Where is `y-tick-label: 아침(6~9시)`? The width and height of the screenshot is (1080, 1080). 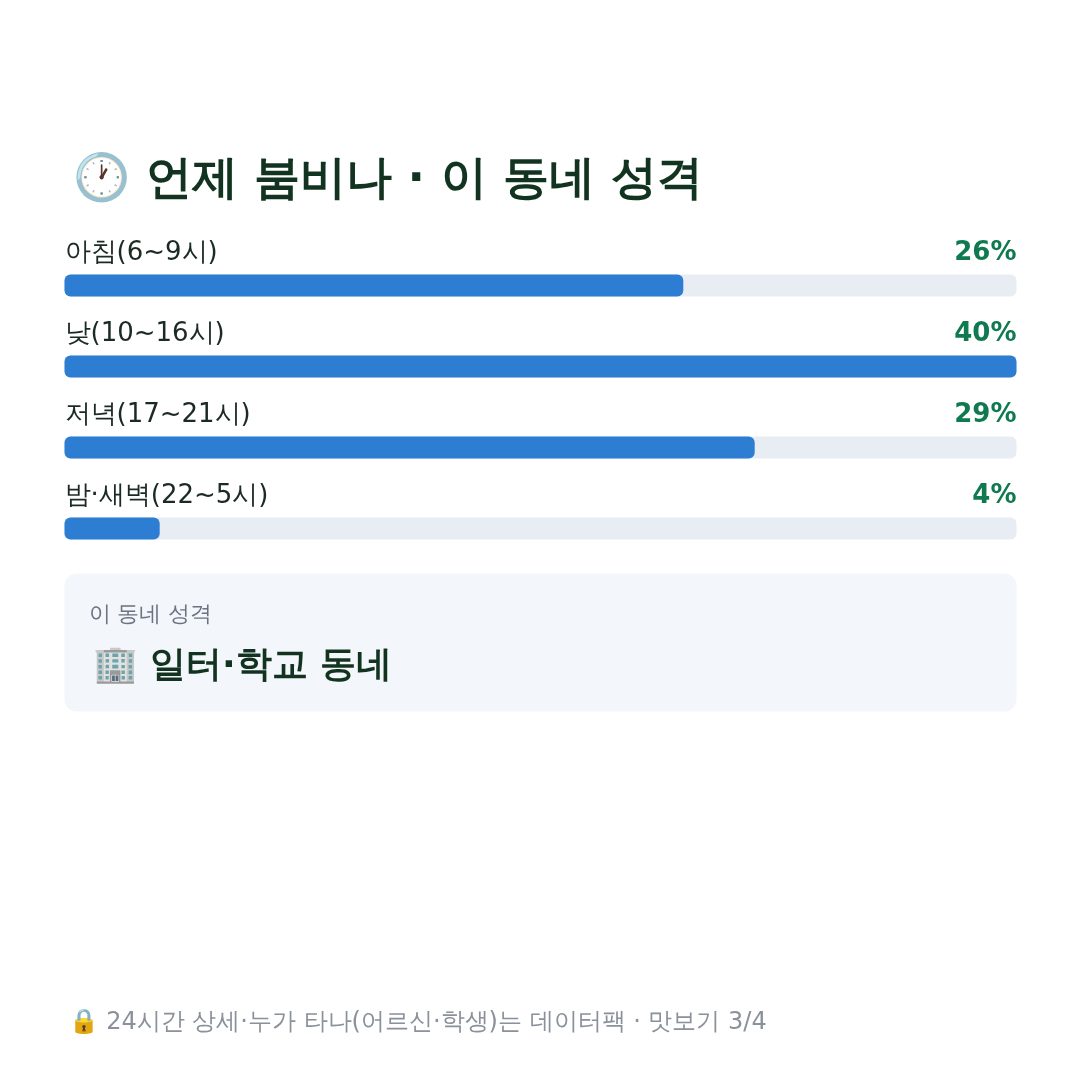
y-tick-label: 아침(6~9시) is located at coordinates (141, 250).